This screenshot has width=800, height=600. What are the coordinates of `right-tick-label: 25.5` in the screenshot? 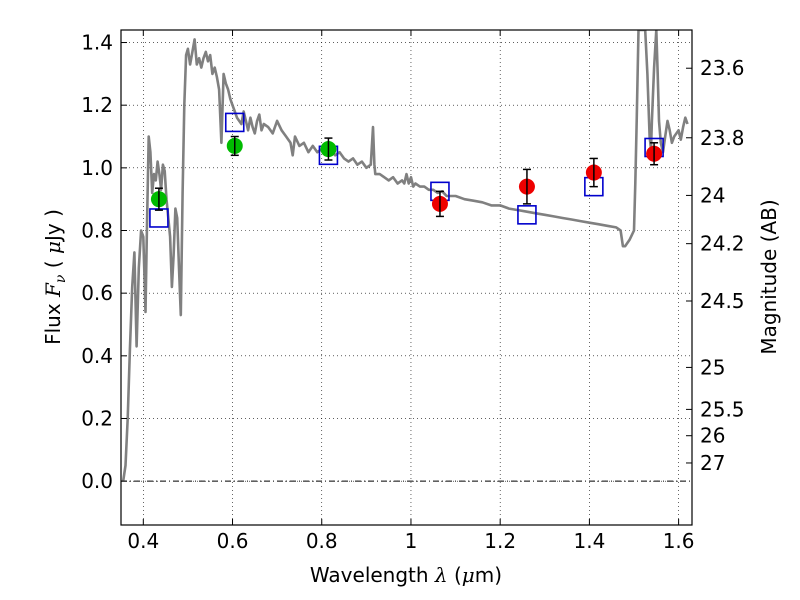 It's located at (722, 409).